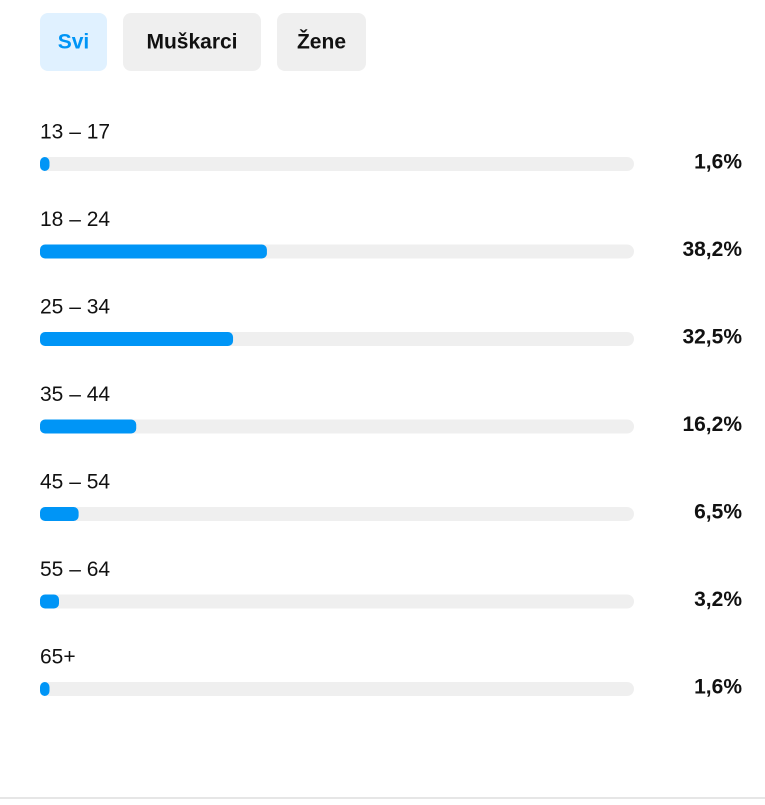 Image resolution: width=765 pixels, height=805 pixels. Describe the element at coordinates (712, 424) in the screenshot. I see `value-label: 16,2%` at that location.